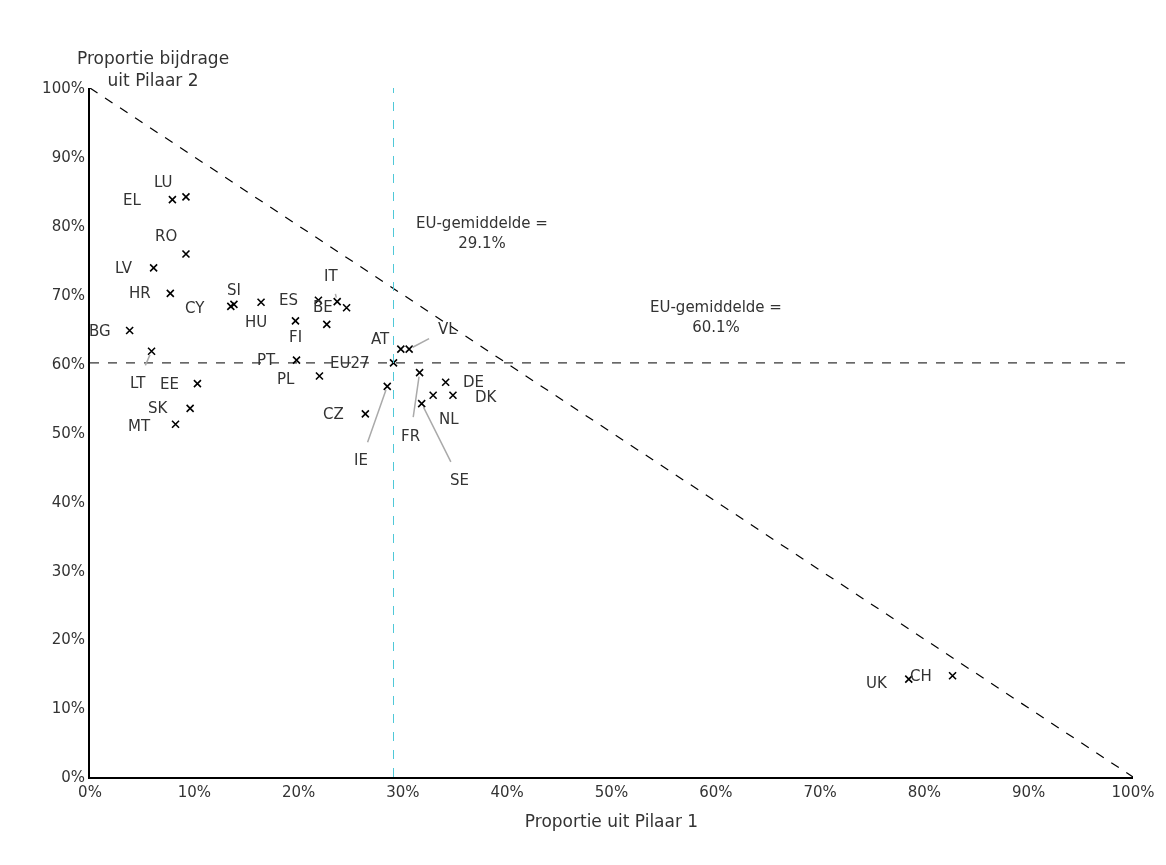  I want to click on annotation: FR, so click(411, 436).